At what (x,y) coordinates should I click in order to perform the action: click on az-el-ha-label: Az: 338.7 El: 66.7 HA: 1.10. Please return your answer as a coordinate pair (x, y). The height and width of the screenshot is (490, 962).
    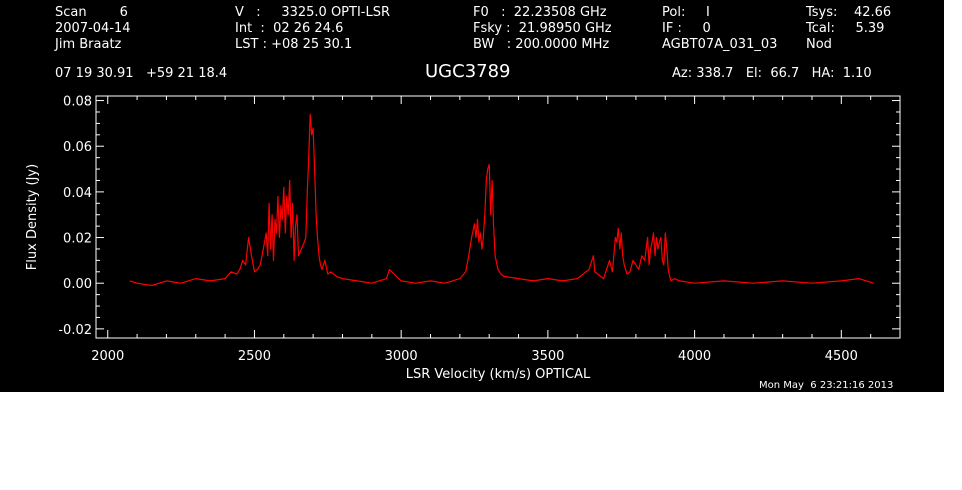
    Looking at the image, I should click on (772, 73).